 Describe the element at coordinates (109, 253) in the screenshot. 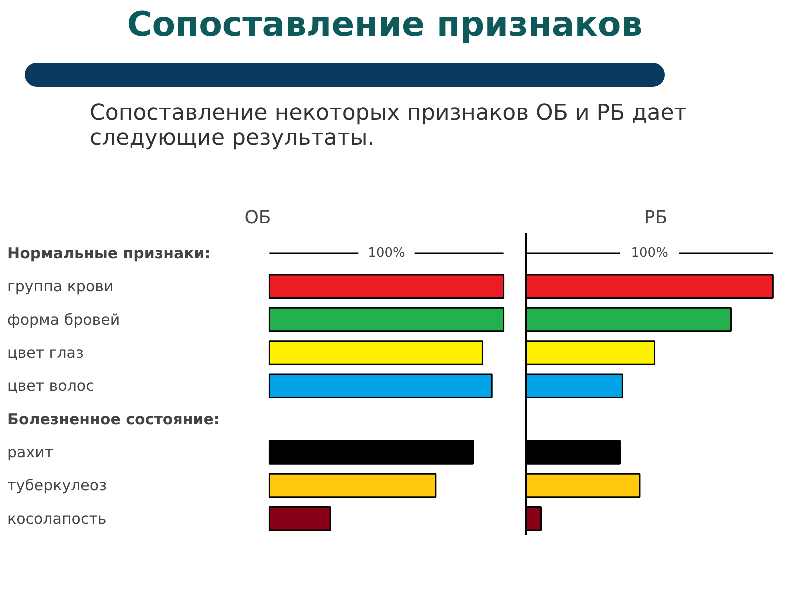

I see `text: Нормальные признаки:` at that location.